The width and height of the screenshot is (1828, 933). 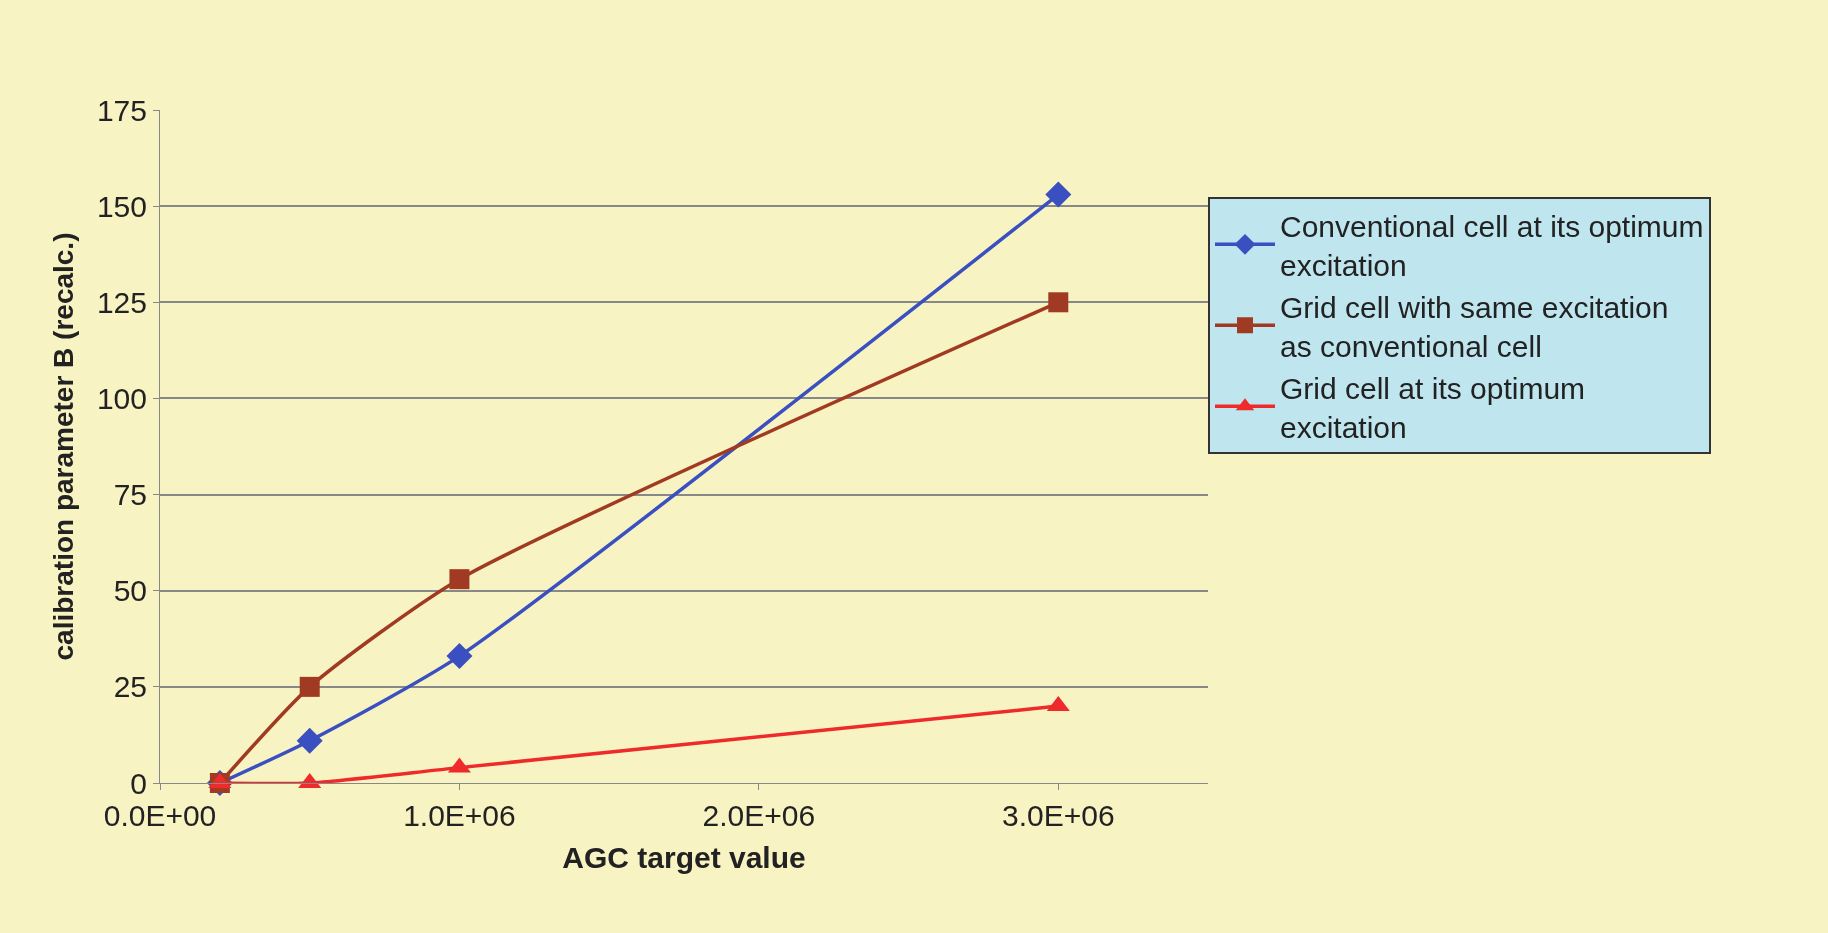 I want to click on y-tick-label: 75, so click(x=130, y=495).